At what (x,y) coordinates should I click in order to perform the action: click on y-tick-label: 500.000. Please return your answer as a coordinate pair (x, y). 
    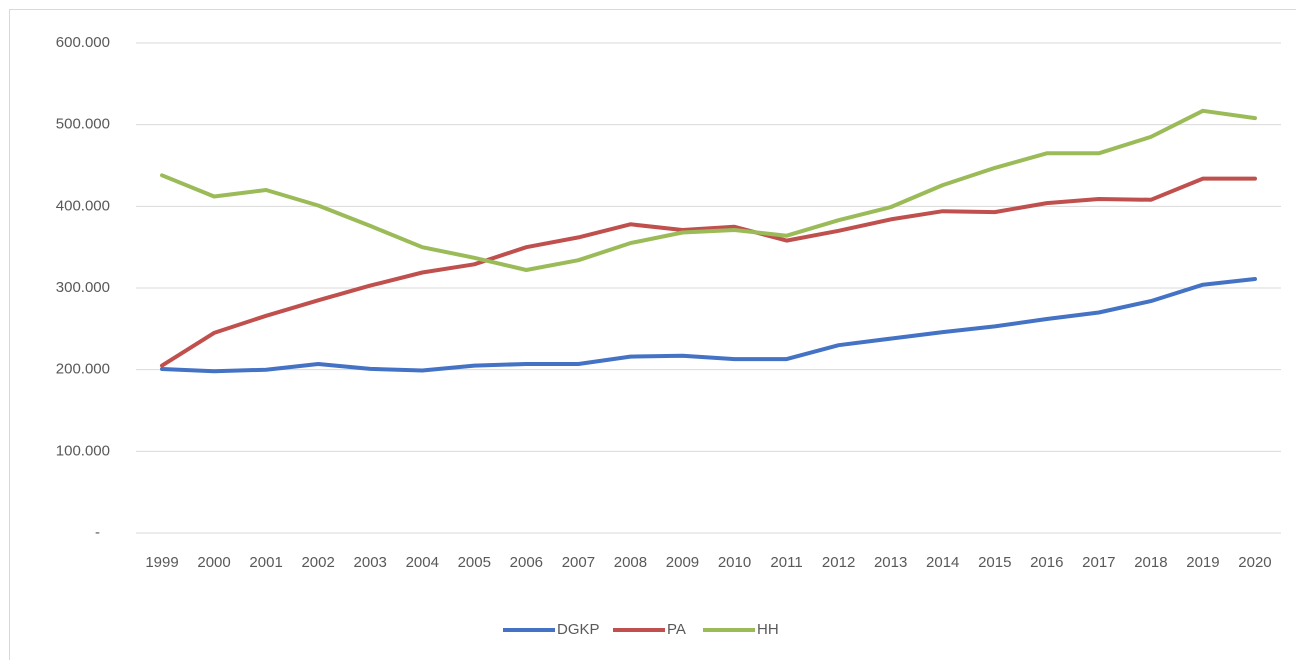
    Looking at the image, I should click on (83, 124).